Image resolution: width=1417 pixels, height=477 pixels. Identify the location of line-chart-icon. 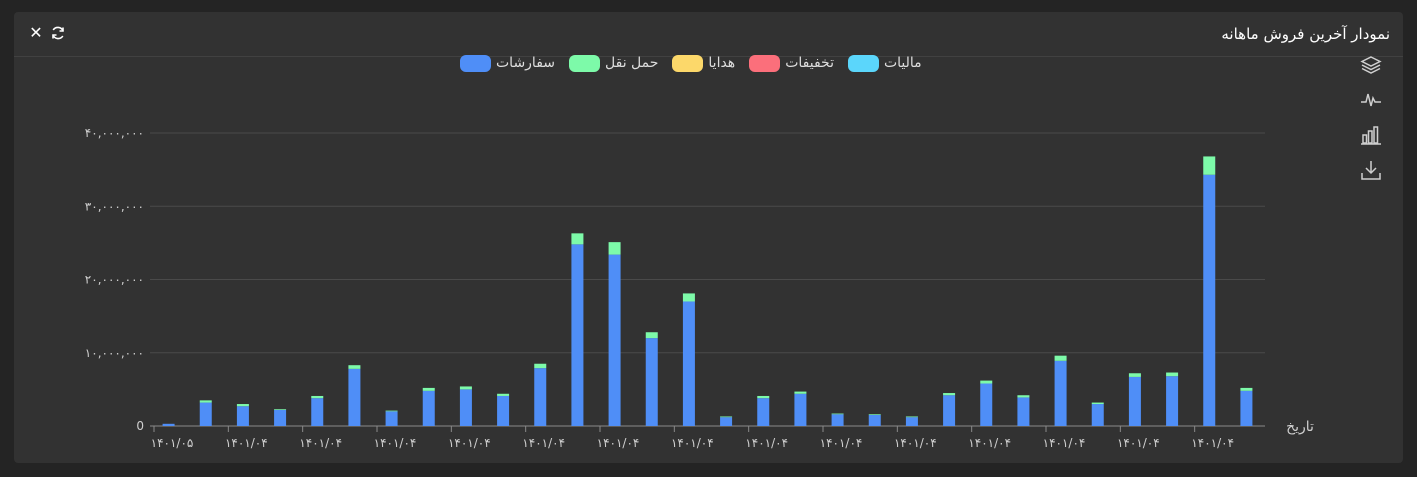
(1371, 100).